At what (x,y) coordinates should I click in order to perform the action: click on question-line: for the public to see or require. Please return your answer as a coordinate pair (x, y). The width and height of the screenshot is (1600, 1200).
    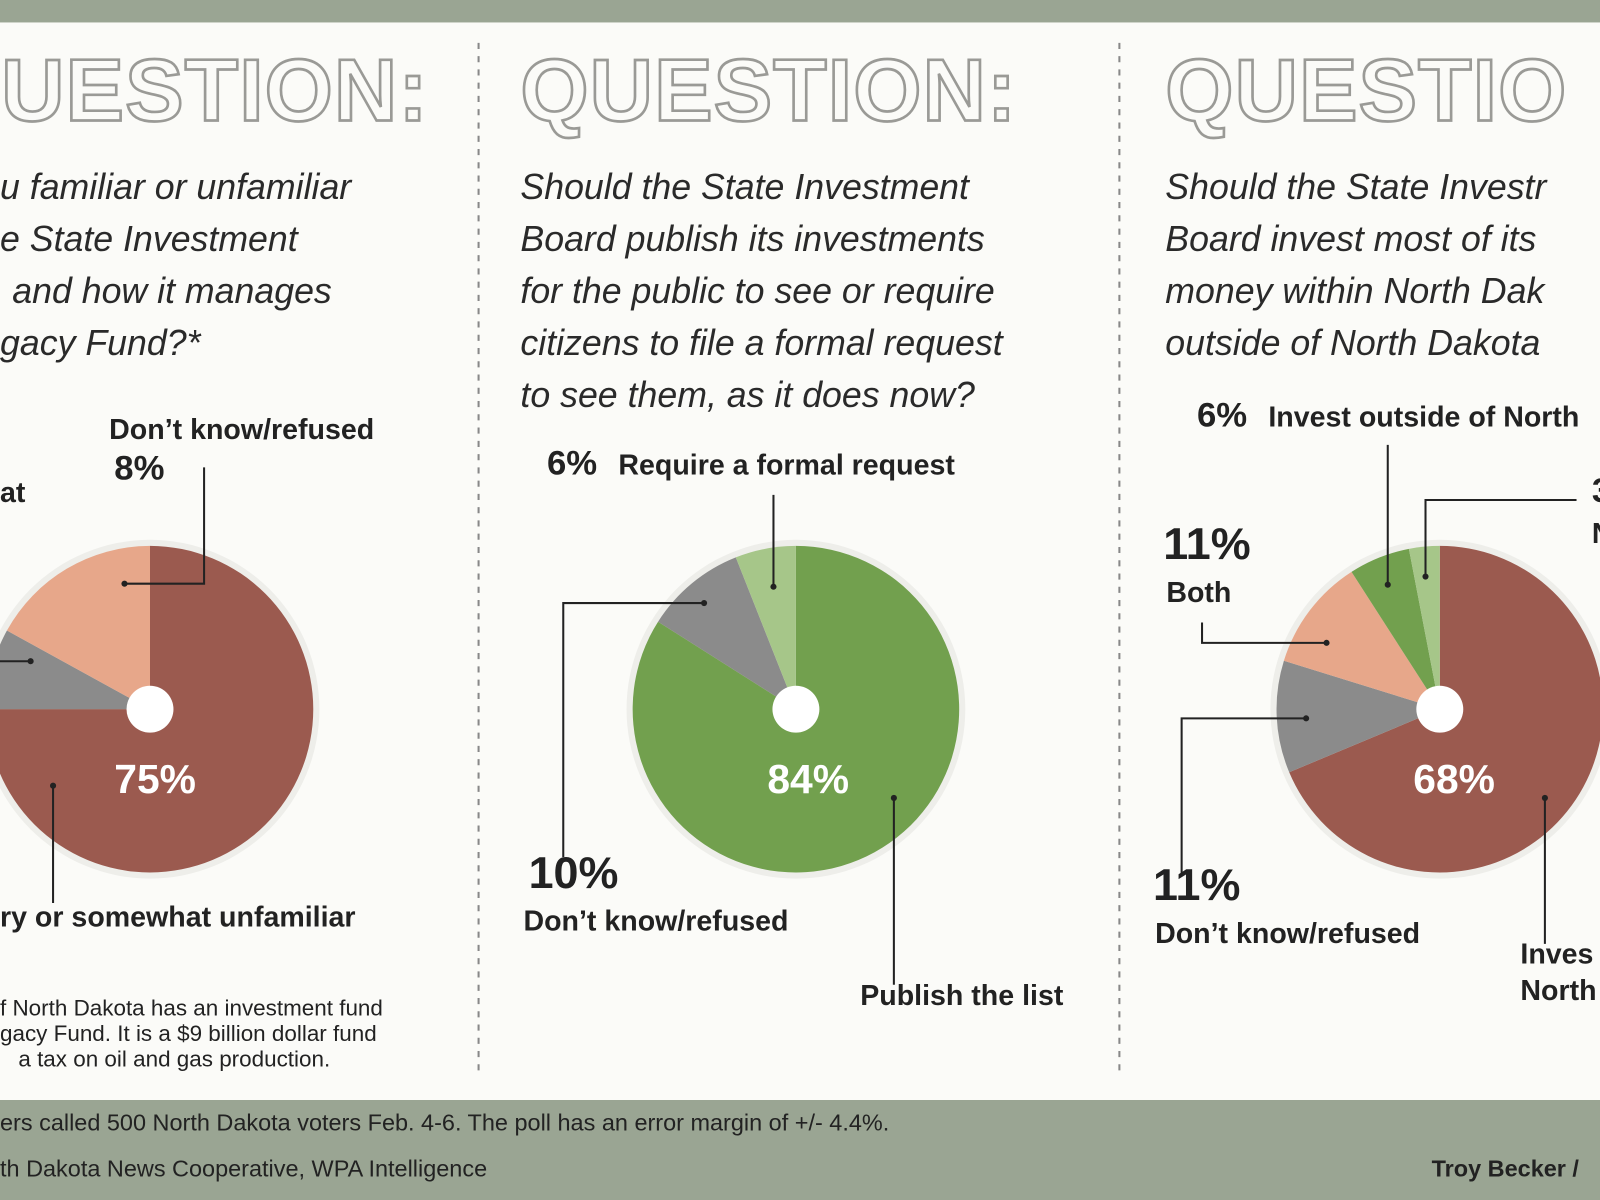
    Looking at the image, I should click on (757, 291).